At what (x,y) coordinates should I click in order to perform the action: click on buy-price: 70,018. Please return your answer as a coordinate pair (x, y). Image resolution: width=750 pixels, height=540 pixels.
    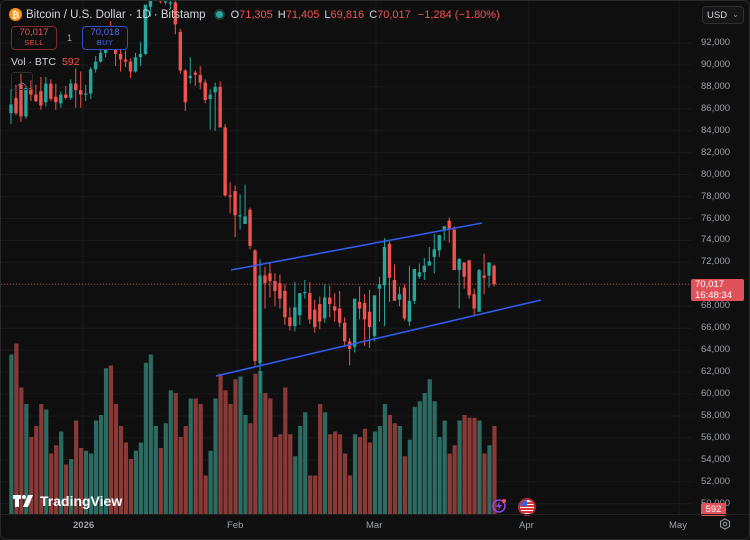
    Looking at the image, I should click on (105, 32).